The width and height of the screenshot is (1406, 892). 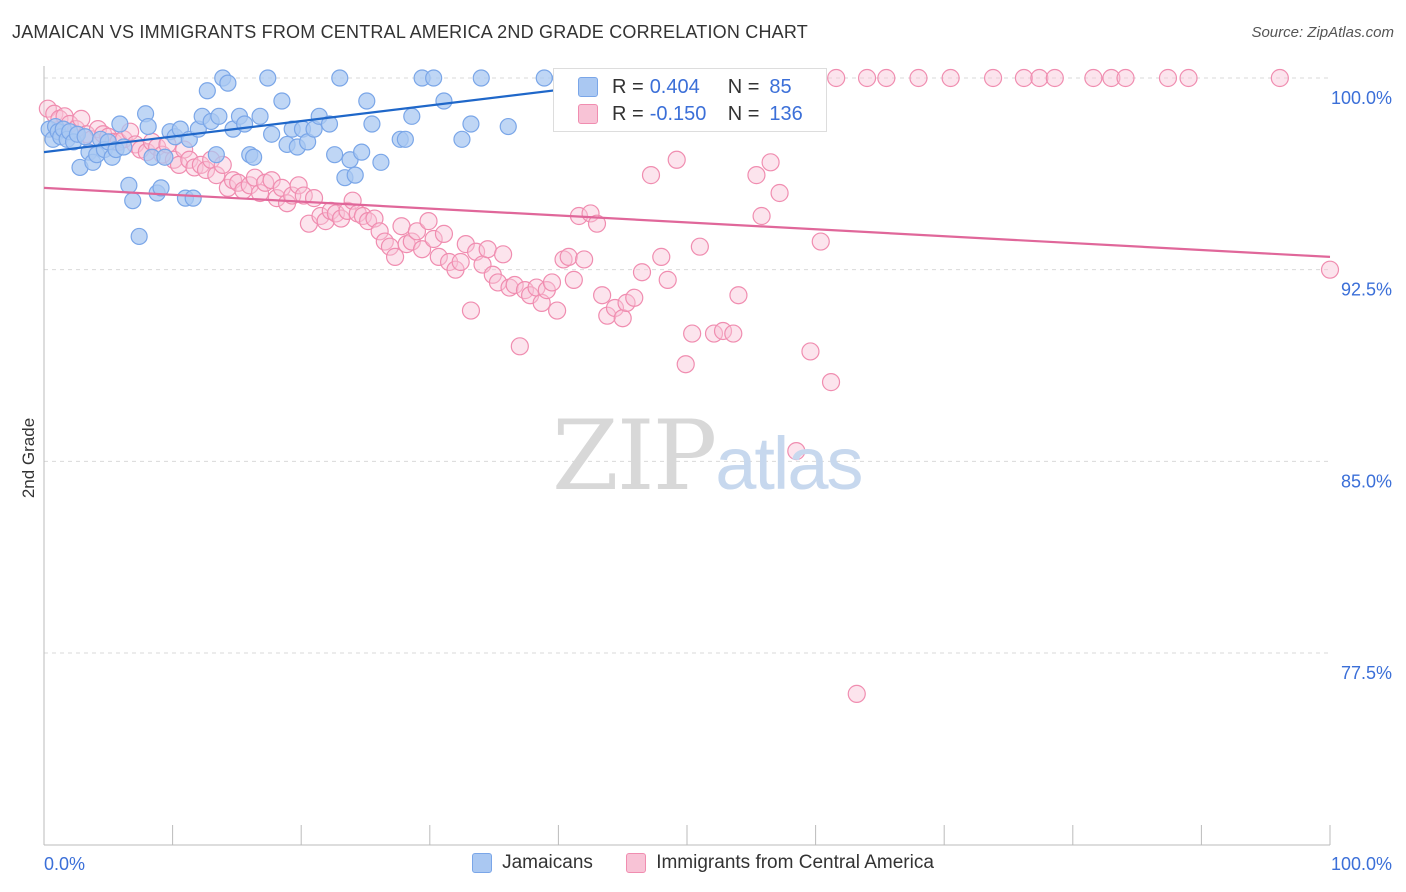 I want to click on y-axis-label: 2nd Grade, so click(x=28, y=458).